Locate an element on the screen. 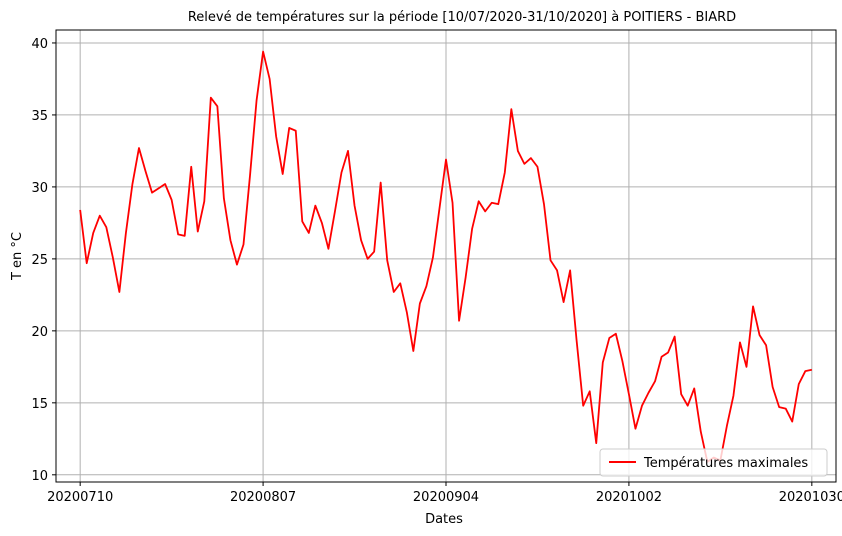 This screenshot has width=842, height=536. x-tick-label: 20200710 is located at coordinates (80, 497).